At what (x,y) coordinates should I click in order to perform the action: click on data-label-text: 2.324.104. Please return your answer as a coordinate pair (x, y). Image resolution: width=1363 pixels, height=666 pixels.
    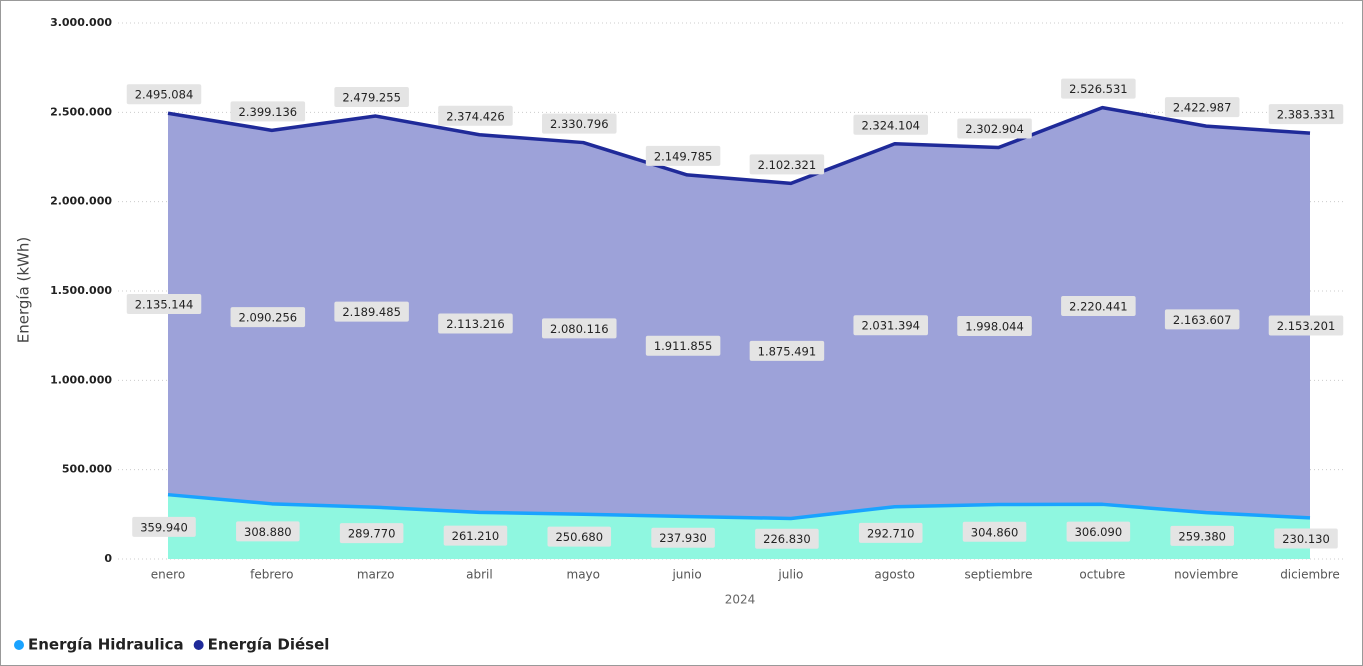
    Looking at the image, I should click on (890, 125).